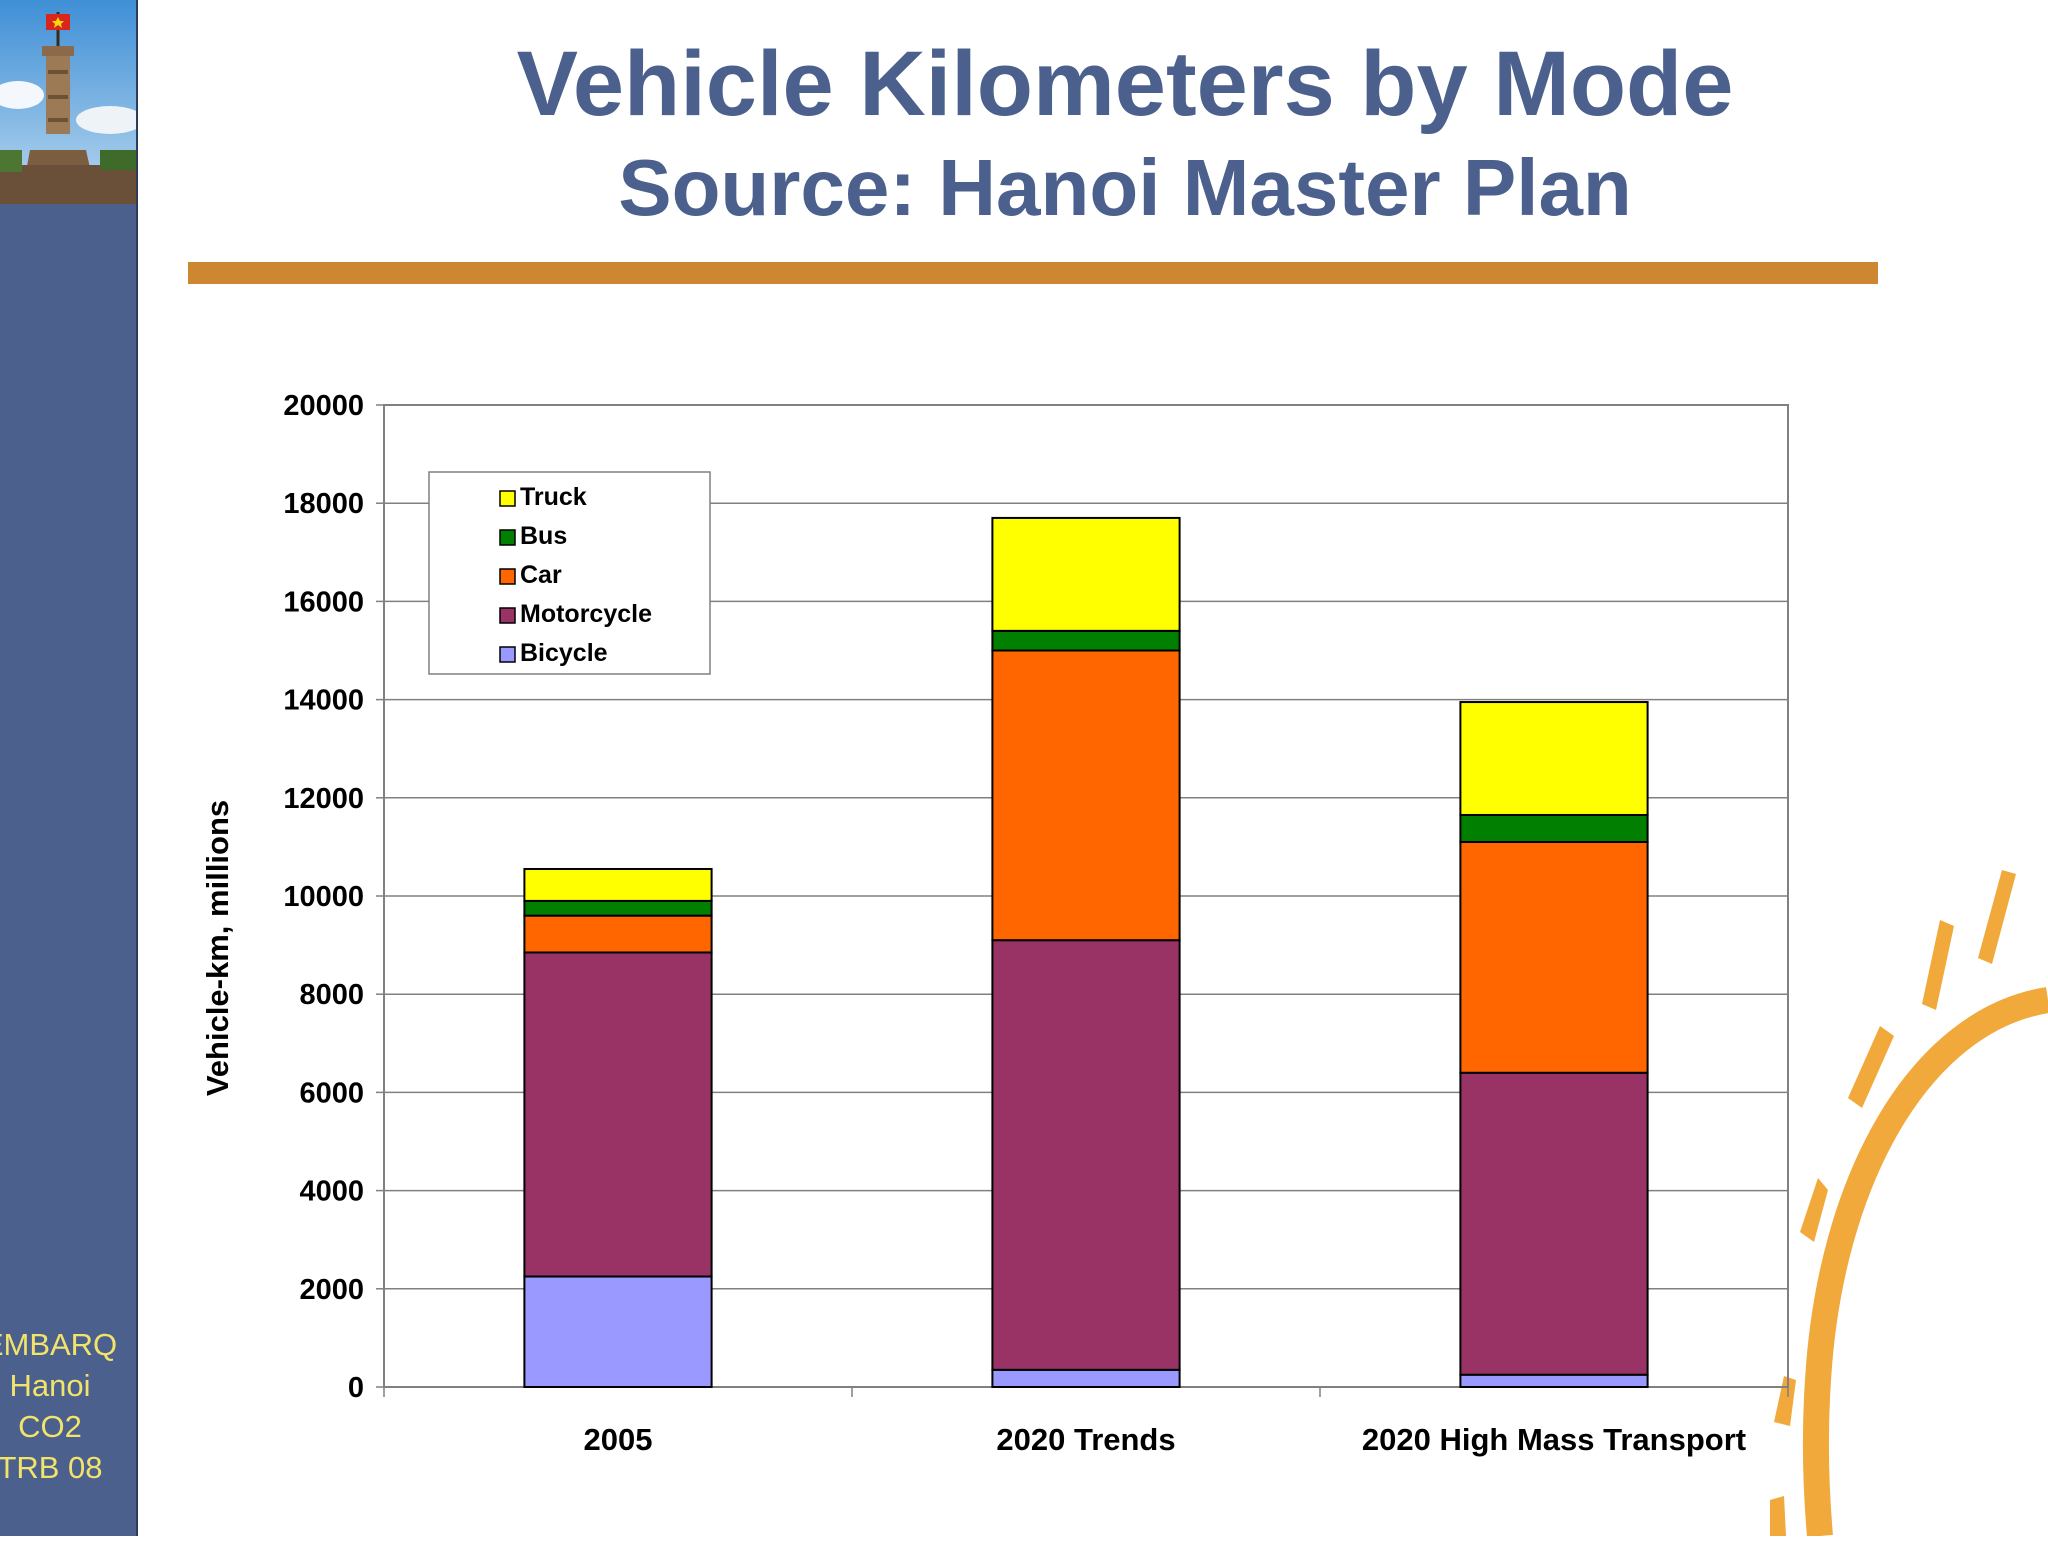 This screenshot has width=2048, height=1541. I want to click on flag-tower-photo, so click(68, 102).